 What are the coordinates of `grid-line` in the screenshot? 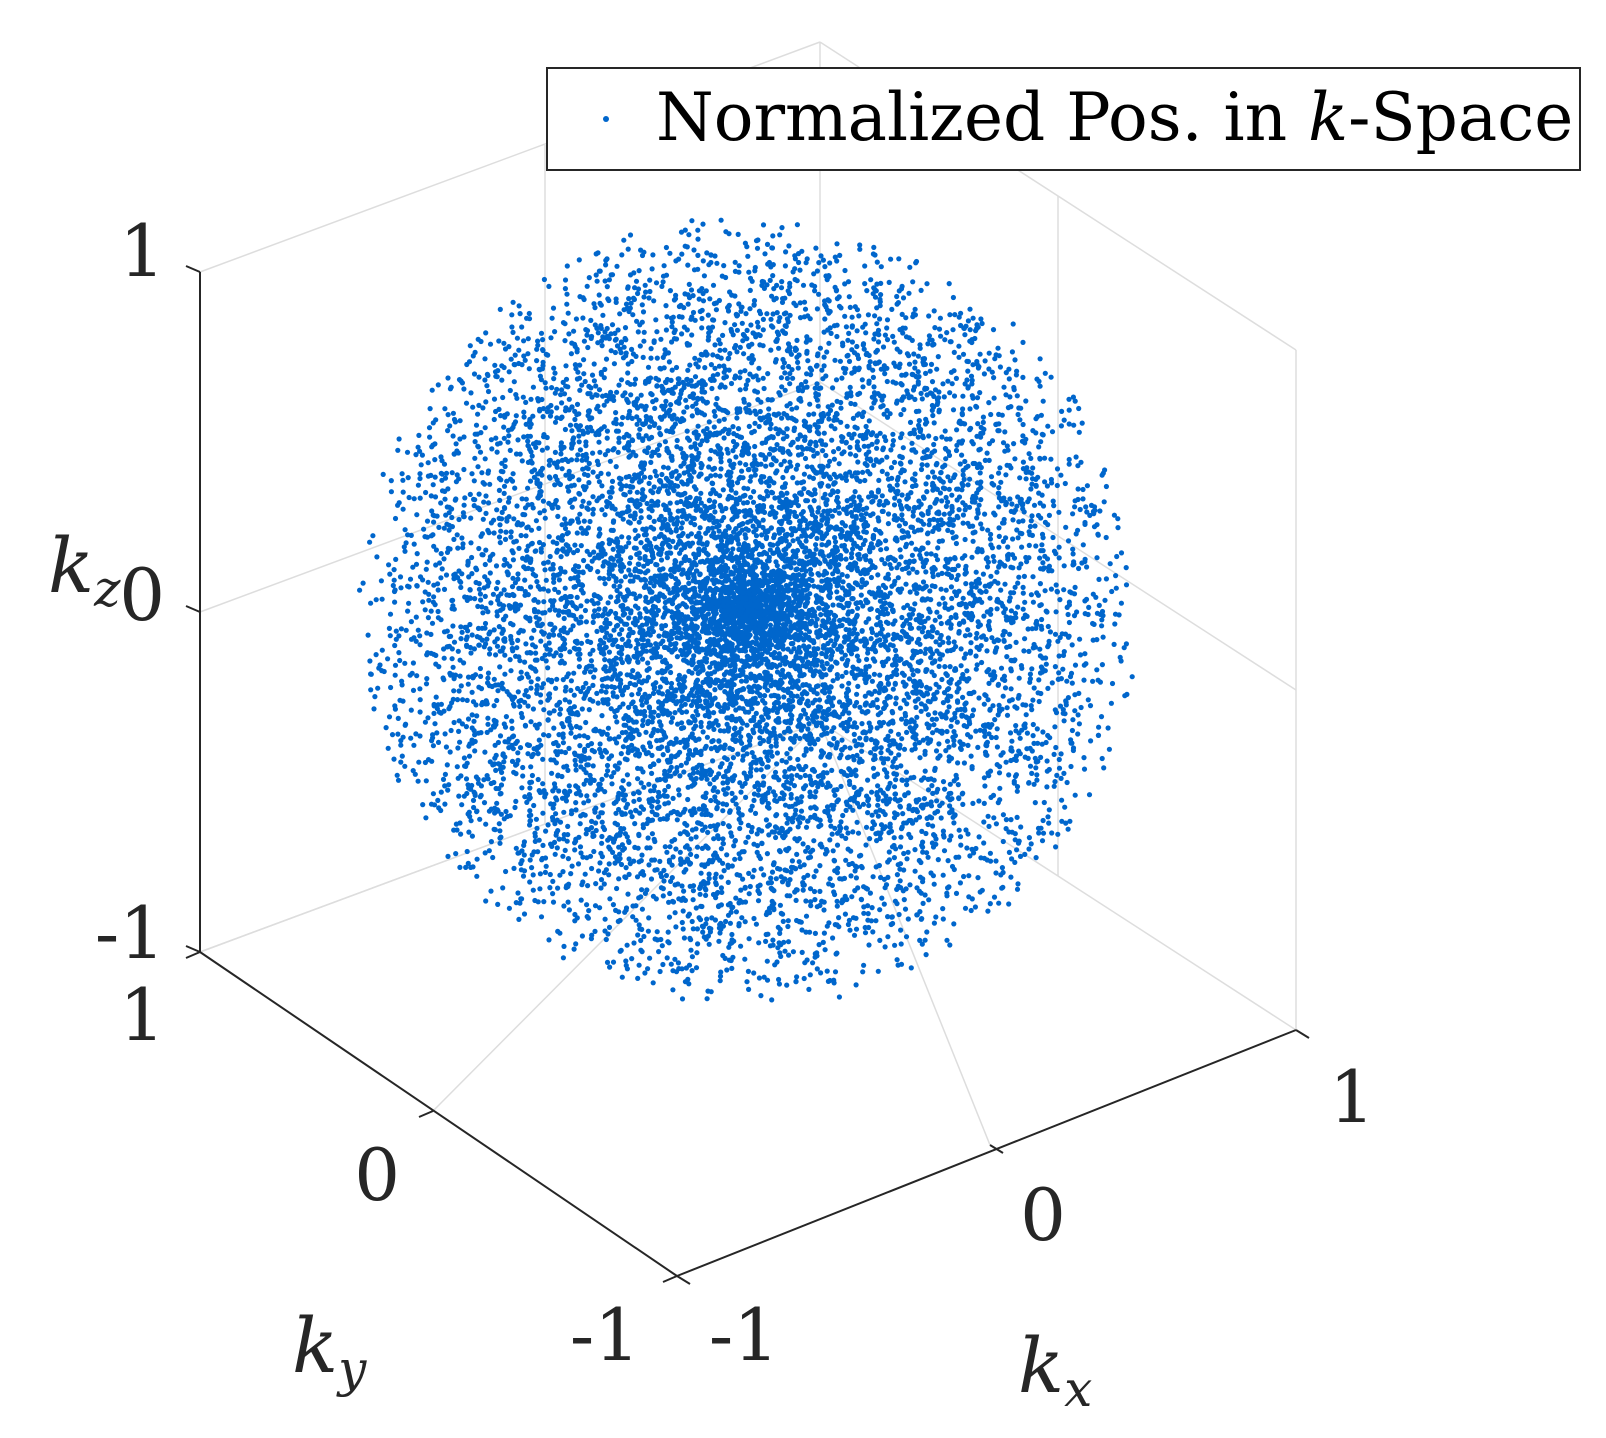 It's located at (510, 837).